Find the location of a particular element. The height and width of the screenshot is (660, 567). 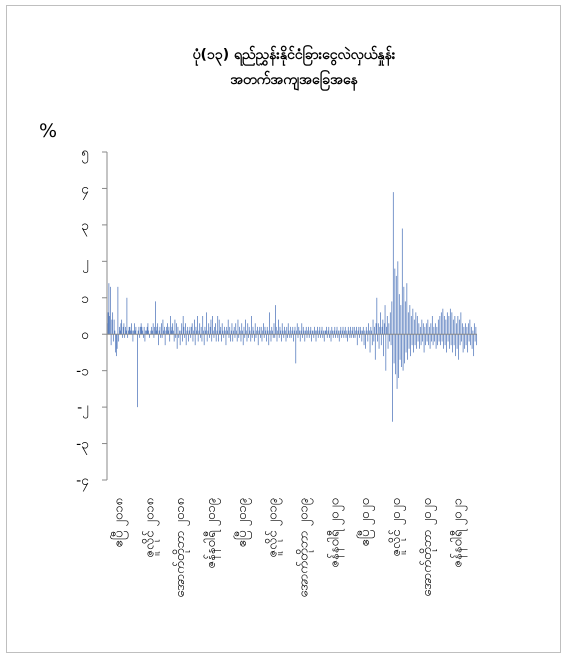

y-tick-label: ၁ is located at coordinates (85, 299).